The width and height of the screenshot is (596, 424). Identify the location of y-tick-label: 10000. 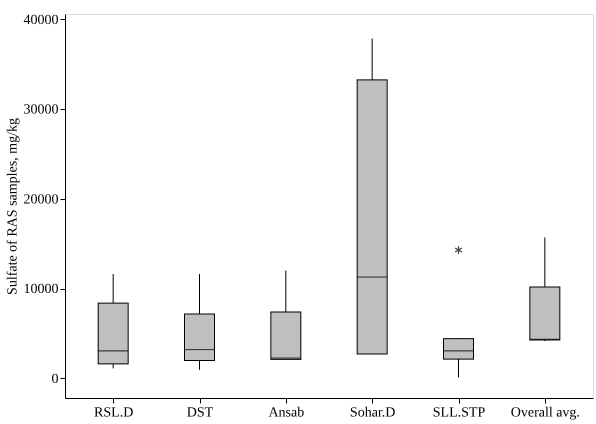
(41, 290).